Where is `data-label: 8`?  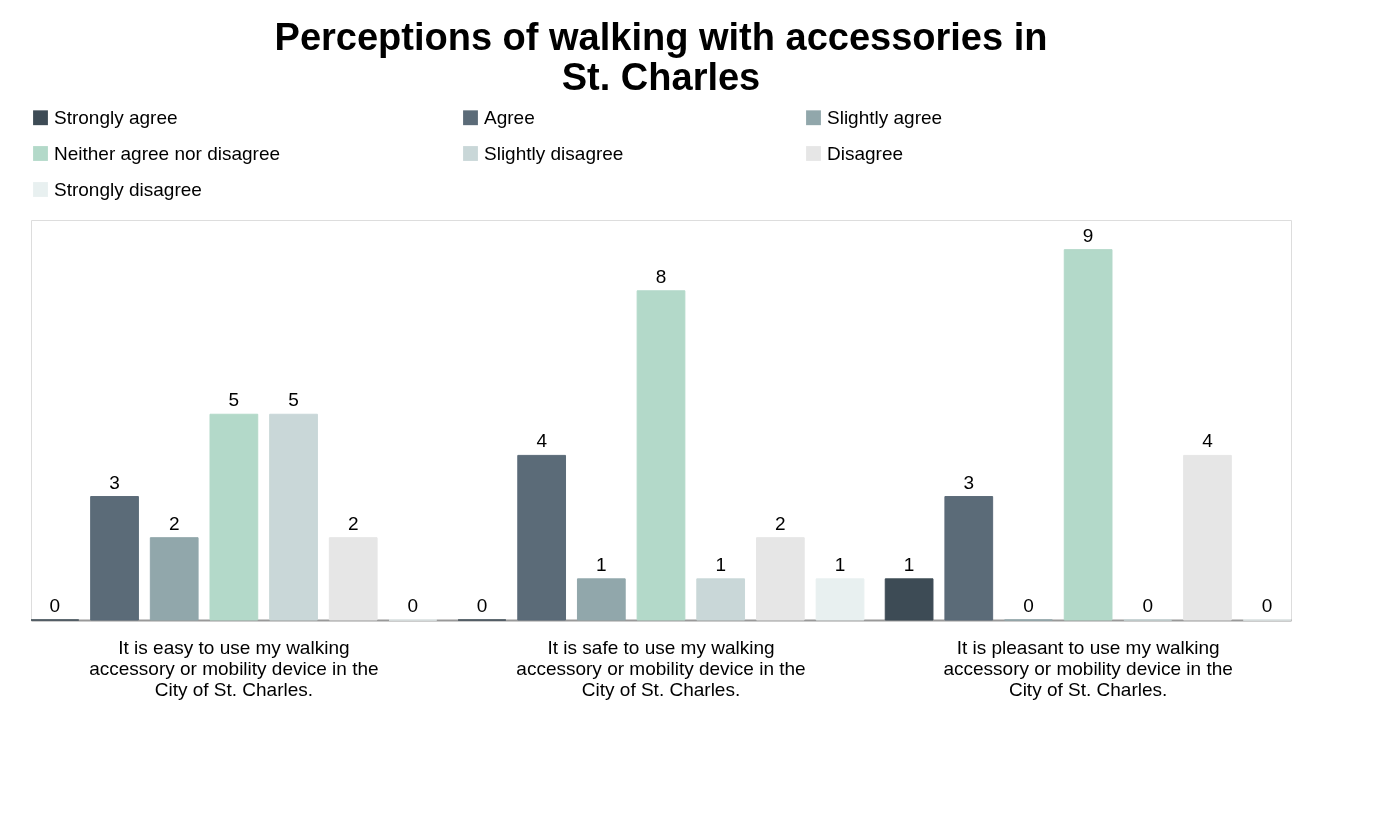 data-label: 8 is located at coordinates (661, 276).